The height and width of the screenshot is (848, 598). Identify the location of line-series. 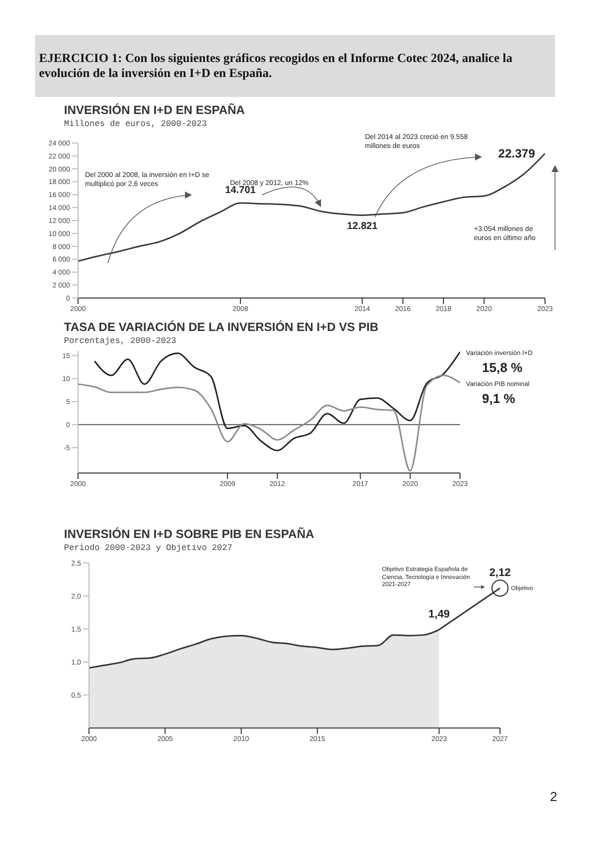
(277, 401).